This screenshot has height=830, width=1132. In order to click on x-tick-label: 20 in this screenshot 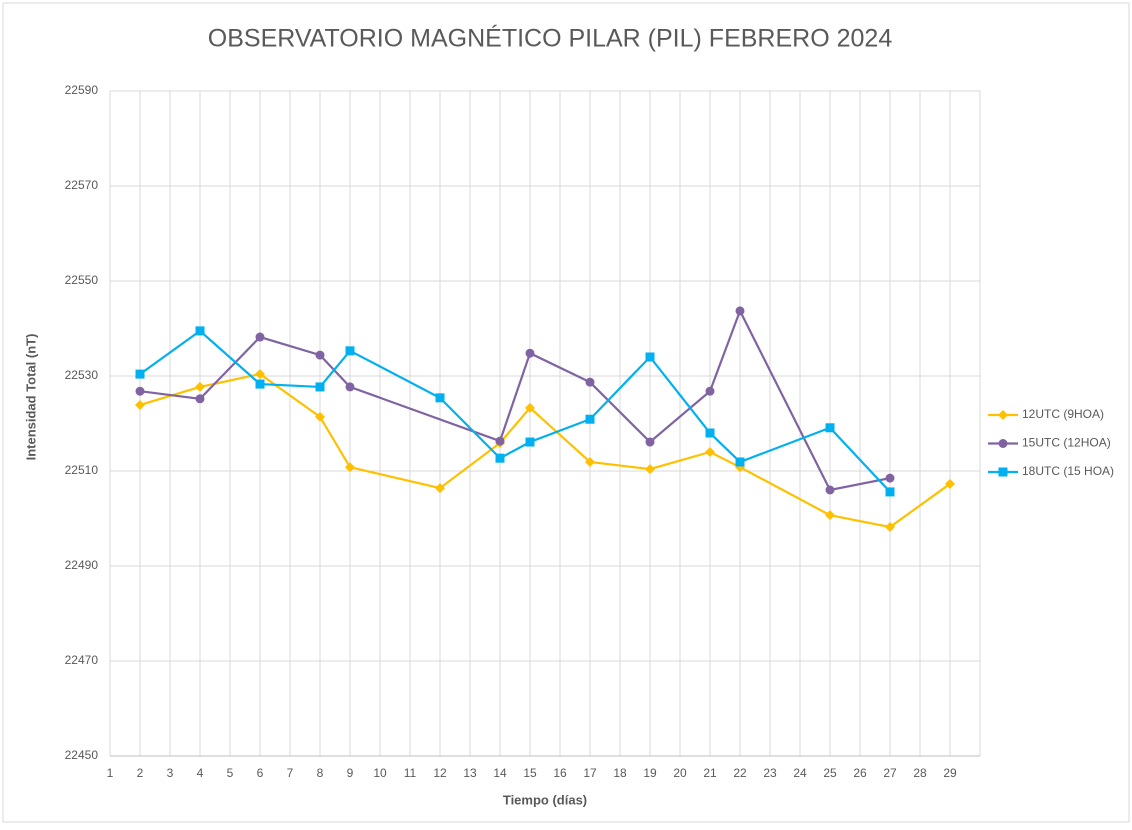, I will do `click(680, 773)`.